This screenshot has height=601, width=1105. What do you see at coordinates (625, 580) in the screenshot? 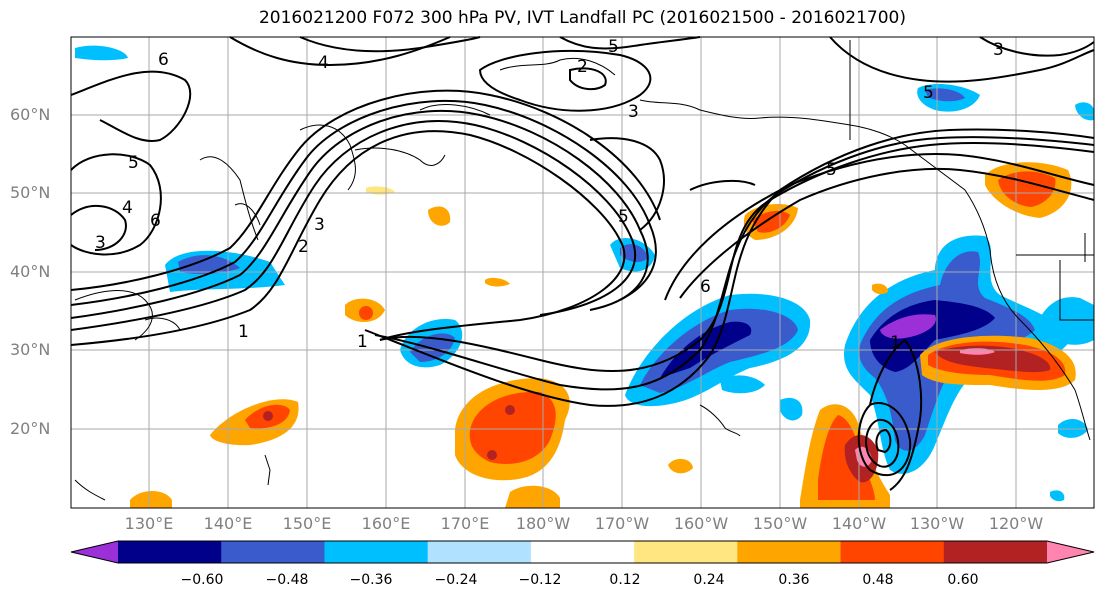
I see `colorbar-tick-label: 0.12` at bounding box center [625, 580].